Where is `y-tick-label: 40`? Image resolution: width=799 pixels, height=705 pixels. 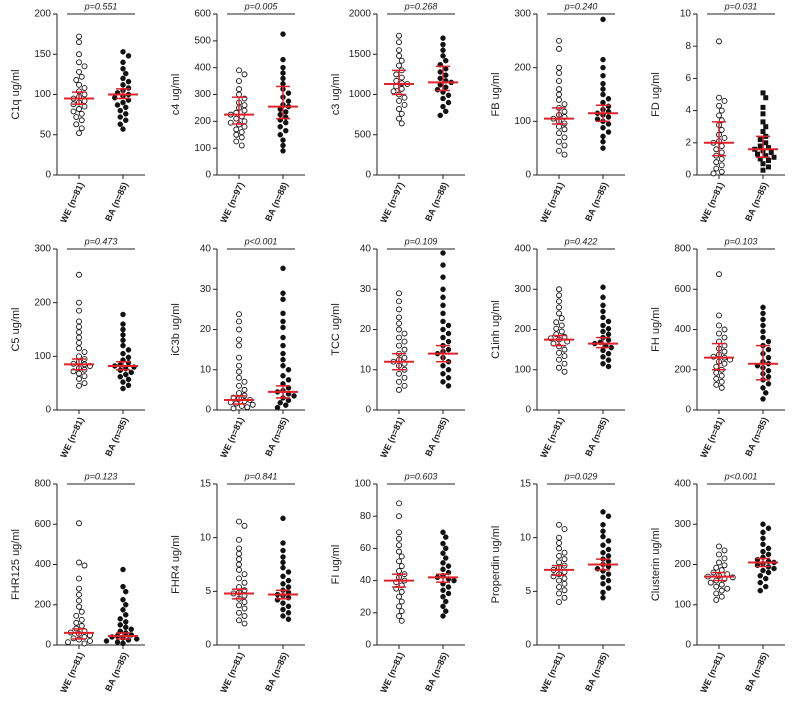
y-tick-label: 40 is located at coordinates (366, 580).